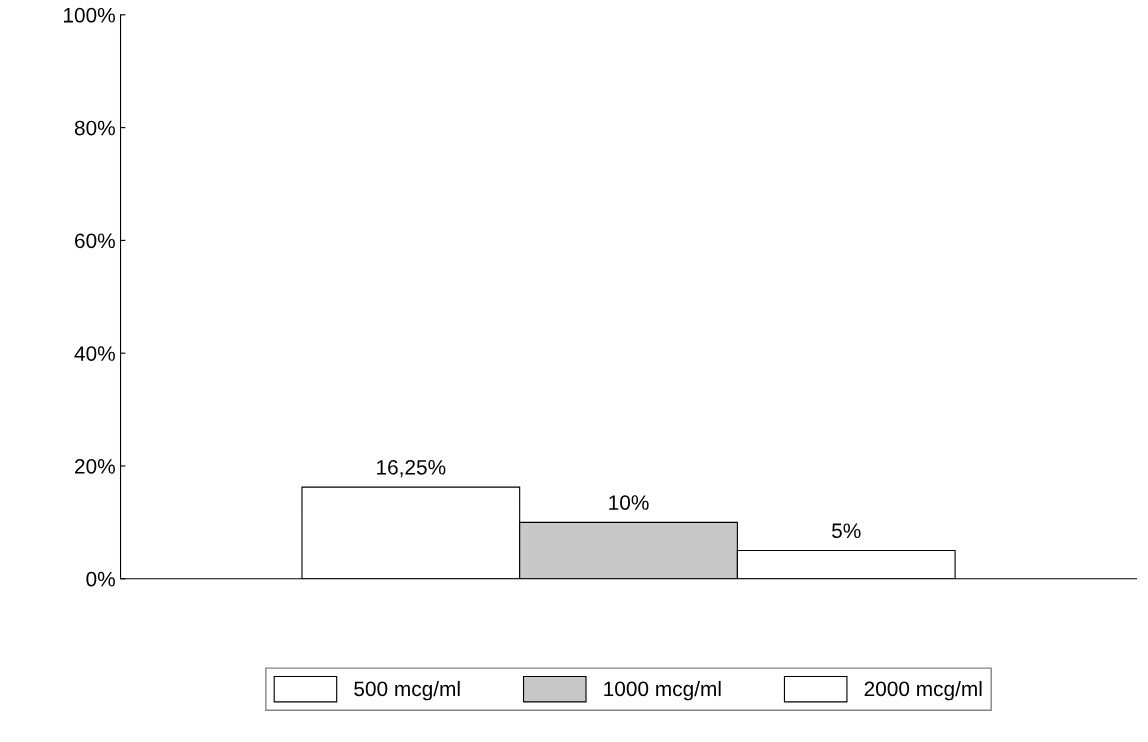 This screenshot has height=742, width=1148. I want to click on legend-label: 2000 mcg/ml, so click(923, 690).